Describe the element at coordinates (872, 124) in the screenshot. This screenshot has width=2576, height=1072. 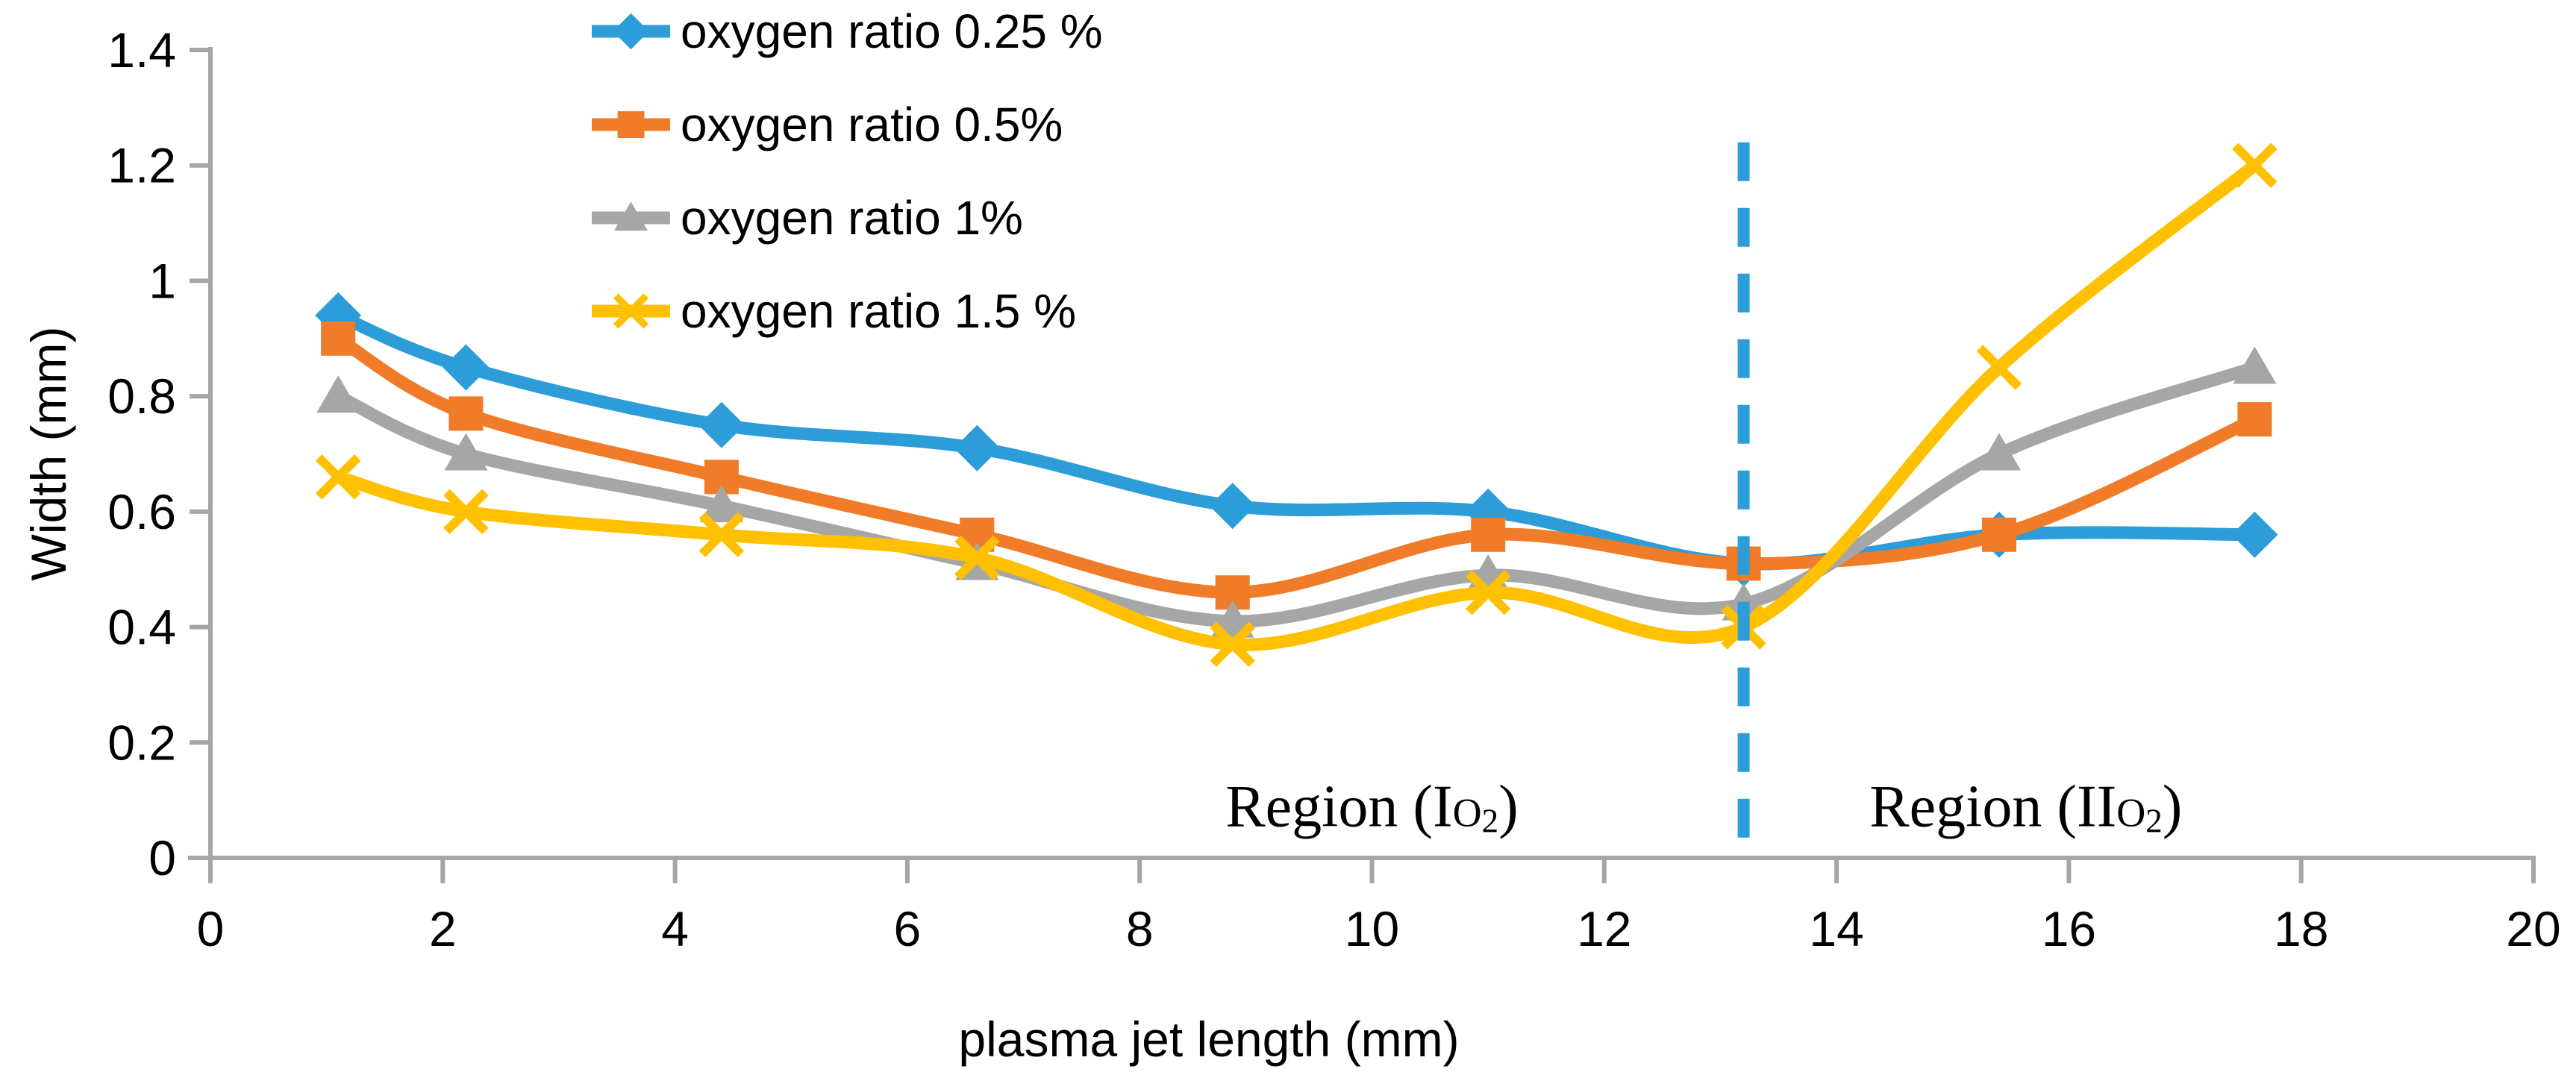
I see `legend-label: oxygen ratio 0.5%` at that location.